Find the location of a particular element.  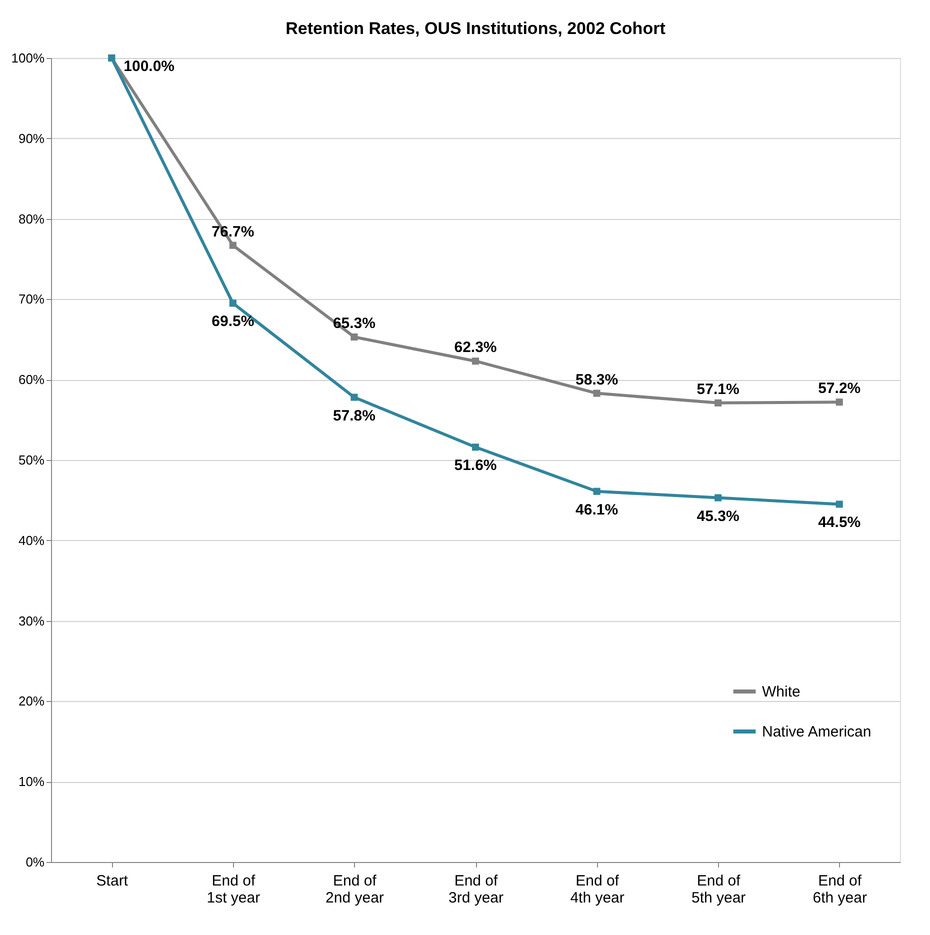

x-tick-label: End of 6th year is located at coordinates (839, 889).